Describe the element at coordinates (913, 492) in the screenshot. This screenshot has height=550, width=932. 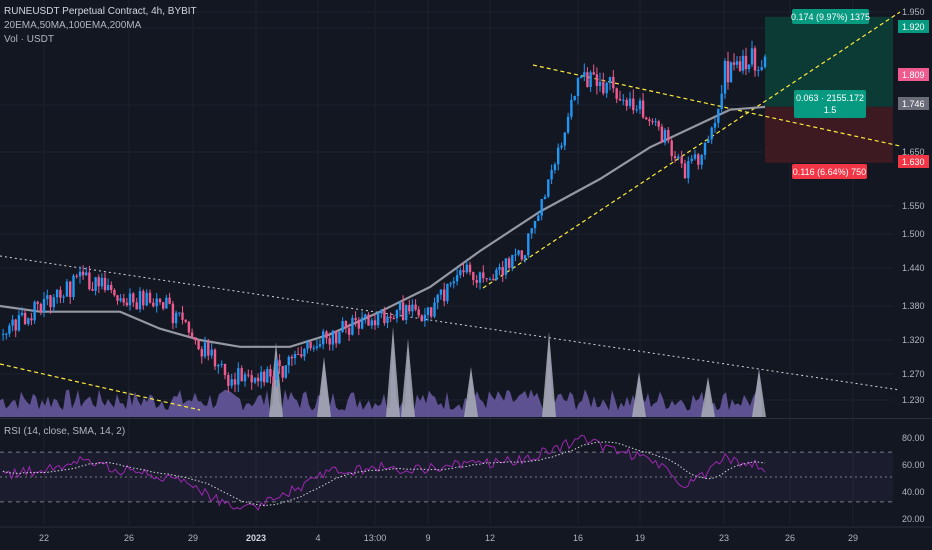
I see `rsi-tick-label: 40.00` at that location.